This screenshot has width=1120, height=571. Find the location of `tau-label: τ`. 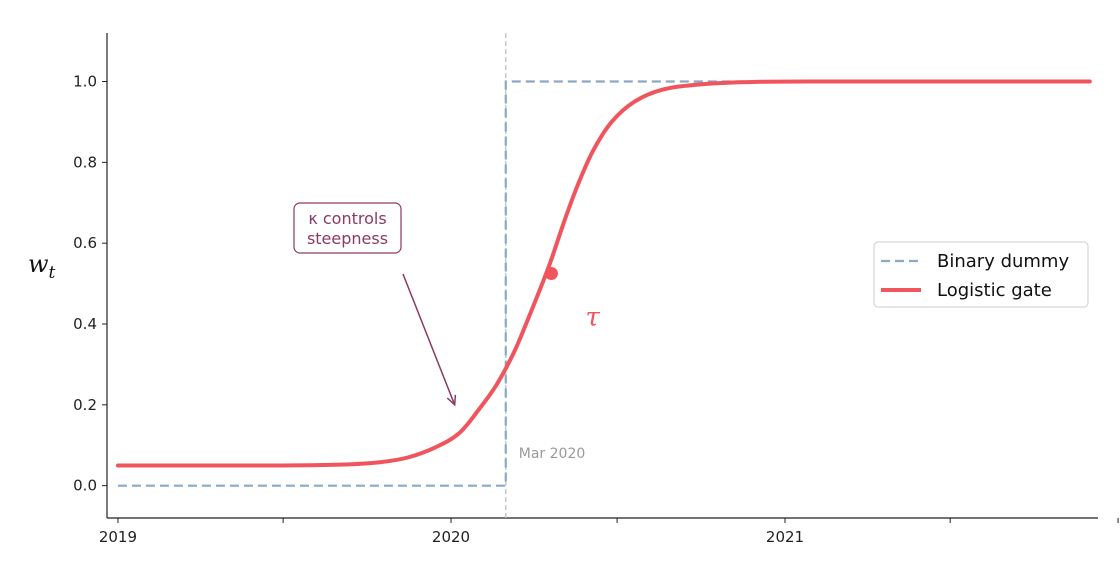

tau-label: τ is located at coordinates (592, 317).